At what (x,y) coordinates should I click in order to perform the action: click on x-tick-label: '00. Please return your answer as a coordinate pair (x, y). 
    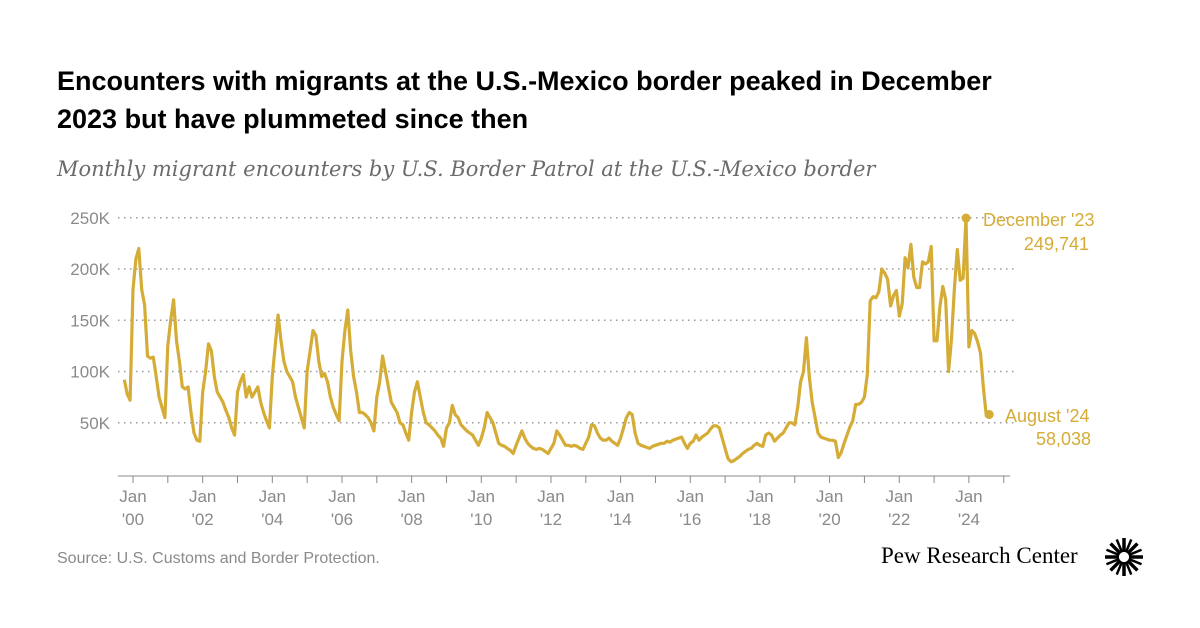
    Looking at the image, I should click on (133, 519).